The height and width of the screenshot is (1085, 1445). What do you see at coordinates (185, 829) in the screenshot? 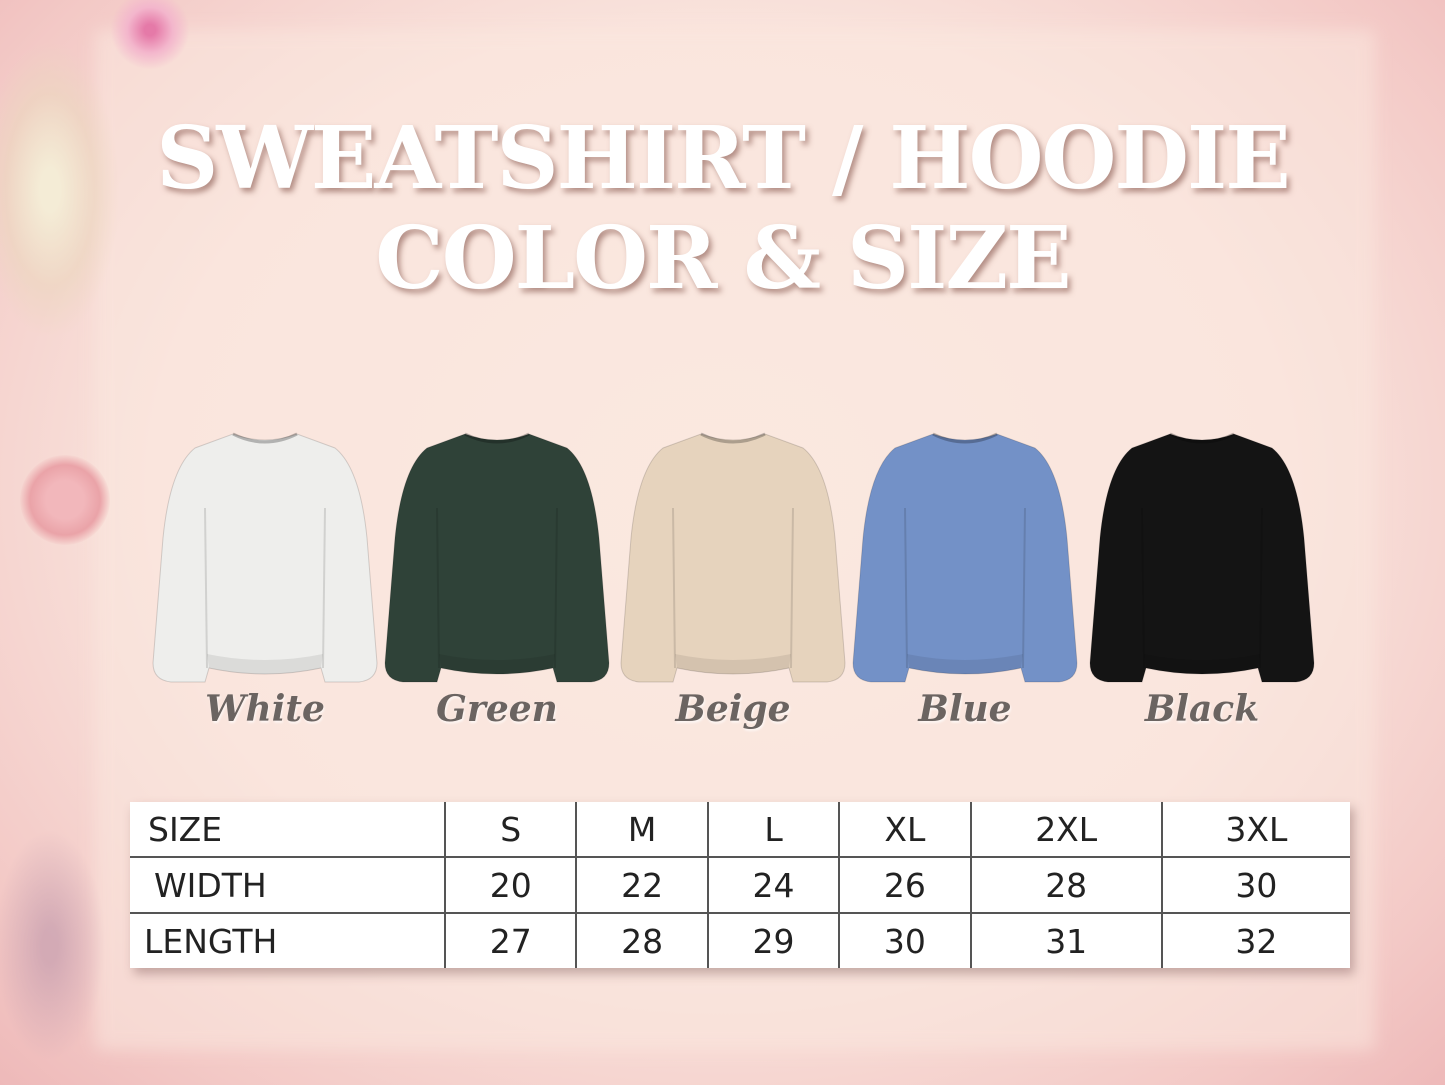
I see `header-cell: SIZE` at bounding box center [185, 829].